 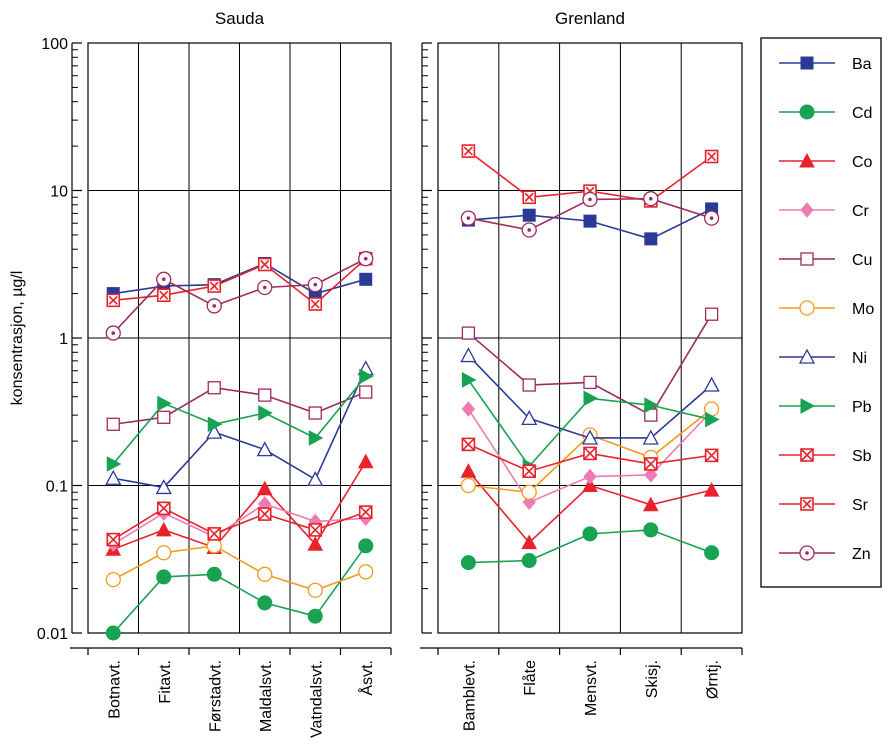 What do you see at coordinates (825, 456) in the screenshot?
I see `legend-item-sb: Sb` at bounding box center [825, 456].